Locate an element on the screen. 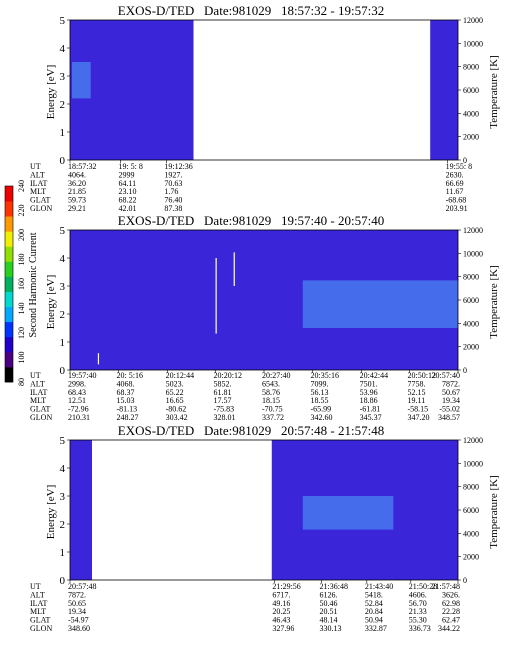 This screenshot has height=649, width=505. table-cell: 20:12:44 is located at coordinates (180, 375).